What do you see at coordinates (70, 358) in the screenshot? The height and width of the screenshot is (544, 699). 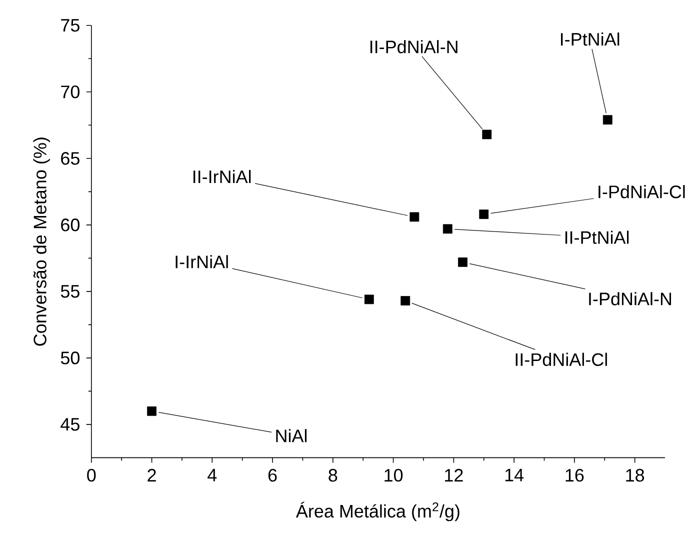 I see `y-tick-label: 50` at bounding box center [70, 358].